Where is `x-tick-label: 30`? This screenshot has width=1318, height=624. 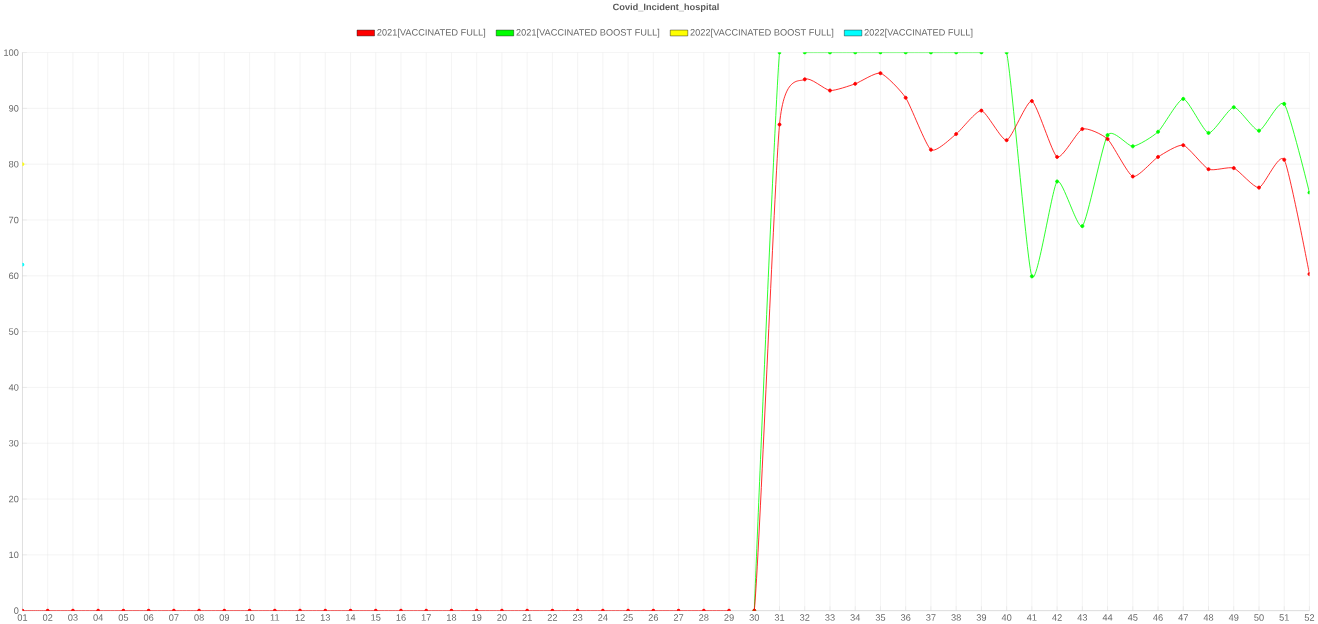
x-tick-label: 30 is located at coordinates (754, 617).